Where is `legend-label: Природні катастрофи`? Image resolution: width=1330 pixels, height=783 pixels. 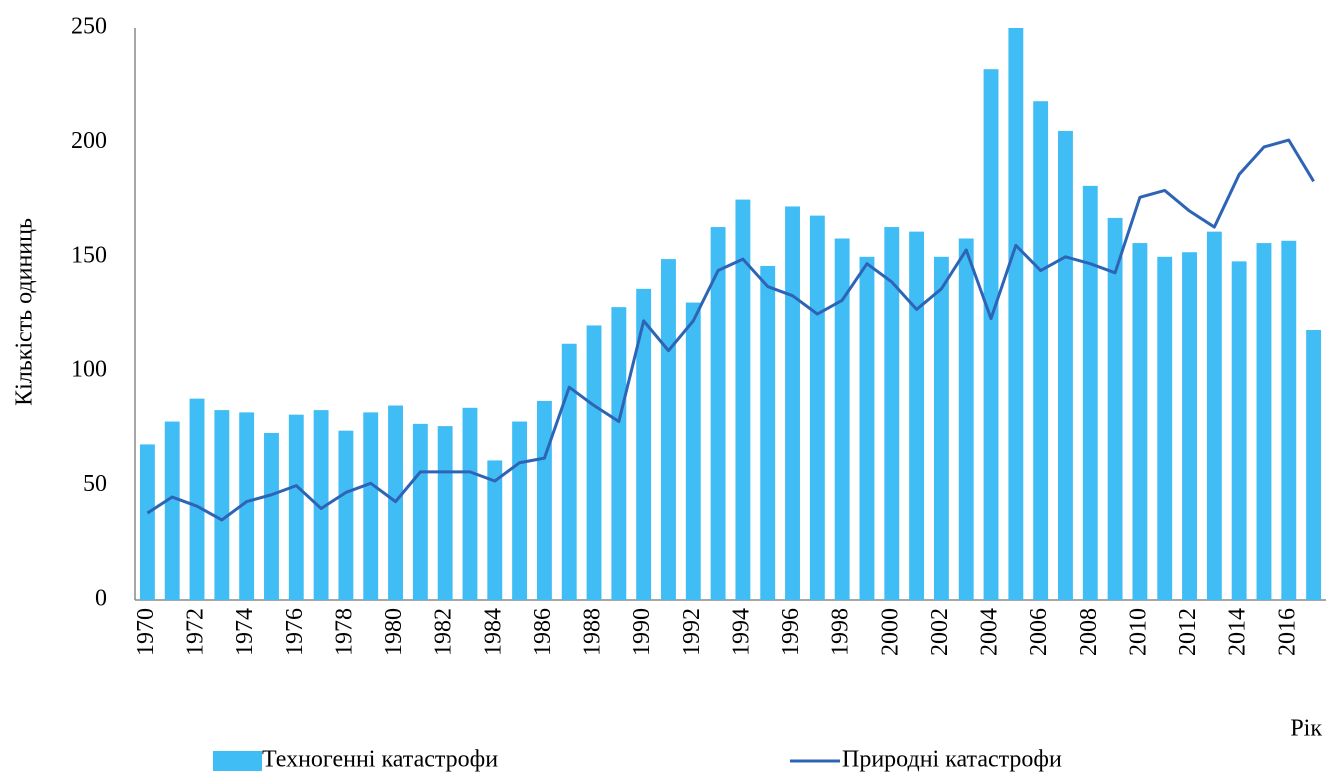
legend-label: Природні катастрофи is located at coordinates (952, 760).